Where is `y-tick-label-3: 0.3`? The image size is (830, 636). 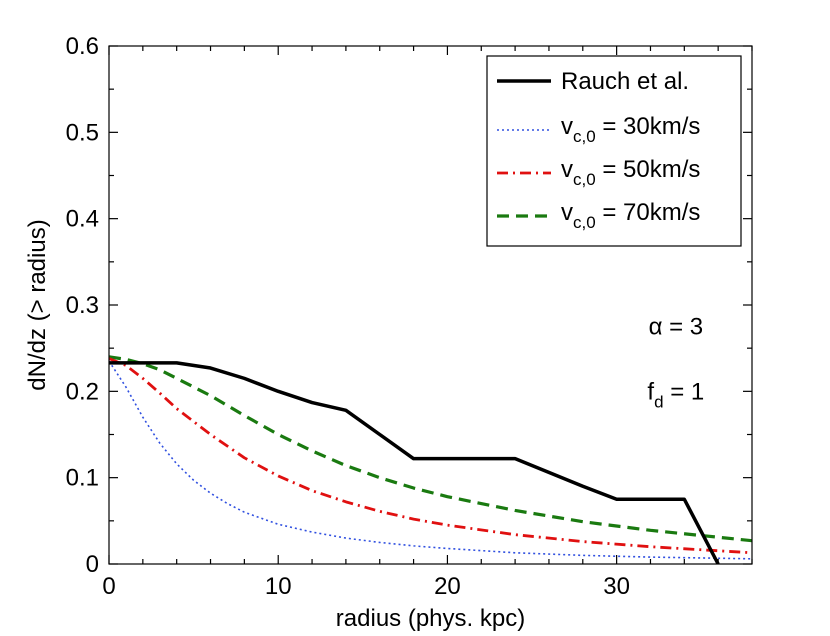 y-tick-label-3: 0.3 is located at coordinates (82, 305).